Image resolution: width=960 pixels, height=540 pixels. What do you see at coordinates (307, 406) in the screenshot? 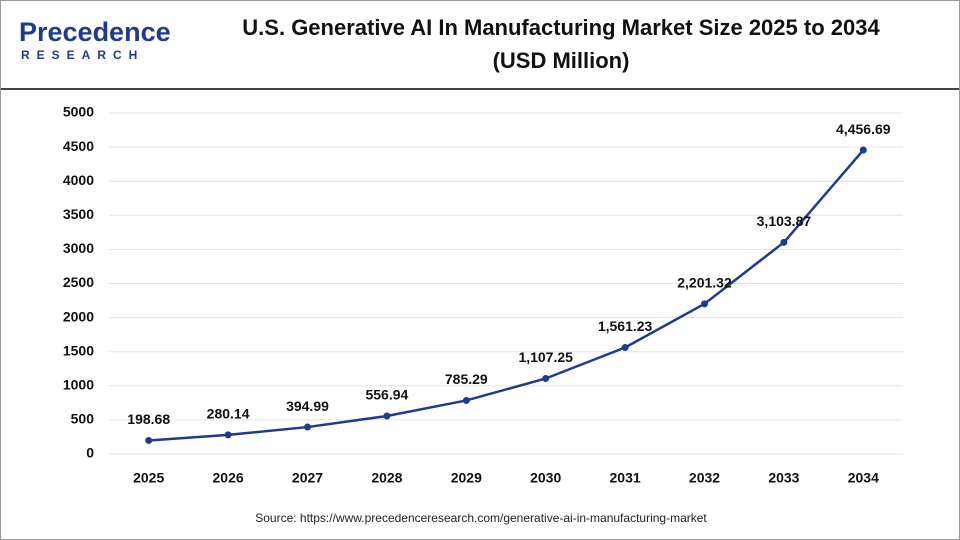
I see `data-label: 394.99` at bounding box center [307, 406].